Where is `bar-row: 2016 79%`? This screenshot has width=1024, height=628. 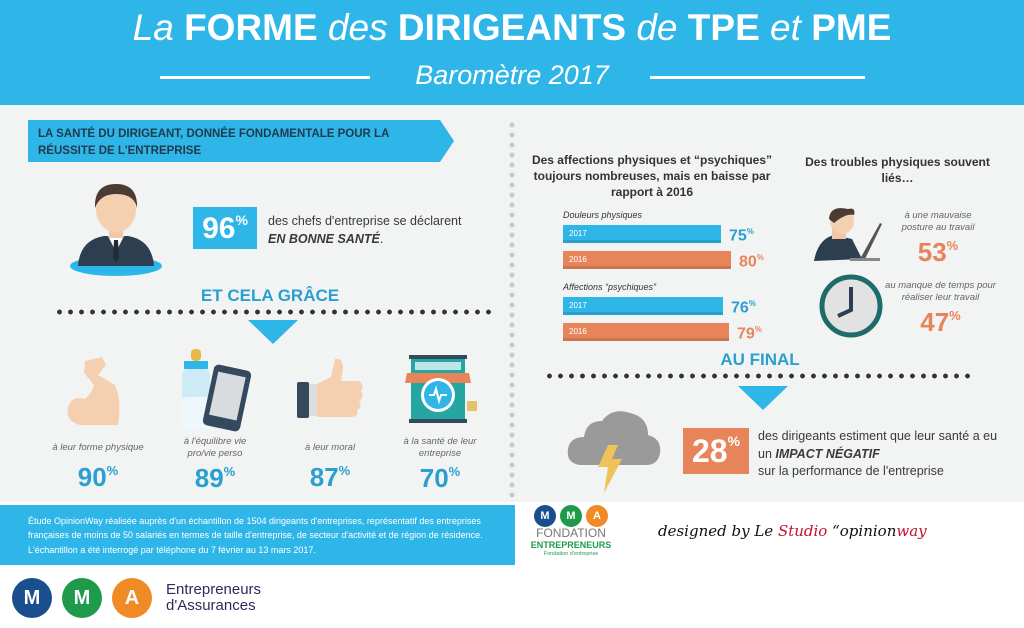 bar-row: 2016 79% is located at coordinates (673, 332).